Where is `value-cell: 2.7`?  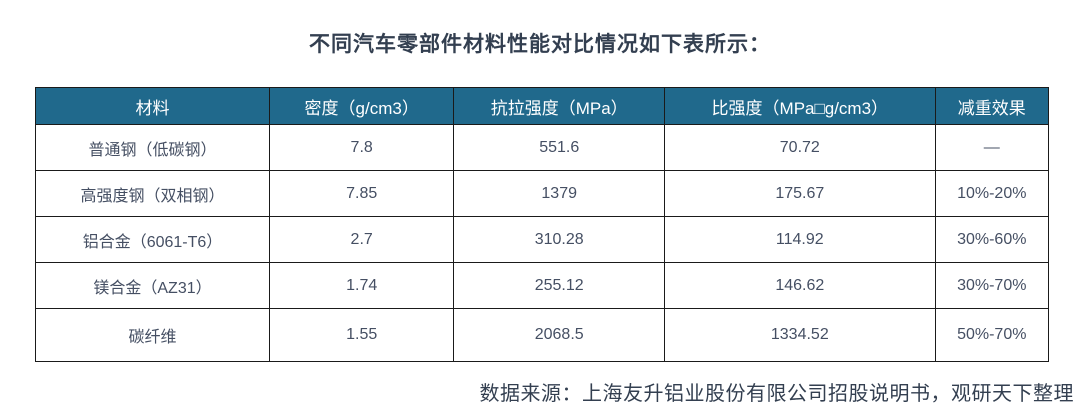 value-cell: 2.7 is located at coordinates (361, 239).